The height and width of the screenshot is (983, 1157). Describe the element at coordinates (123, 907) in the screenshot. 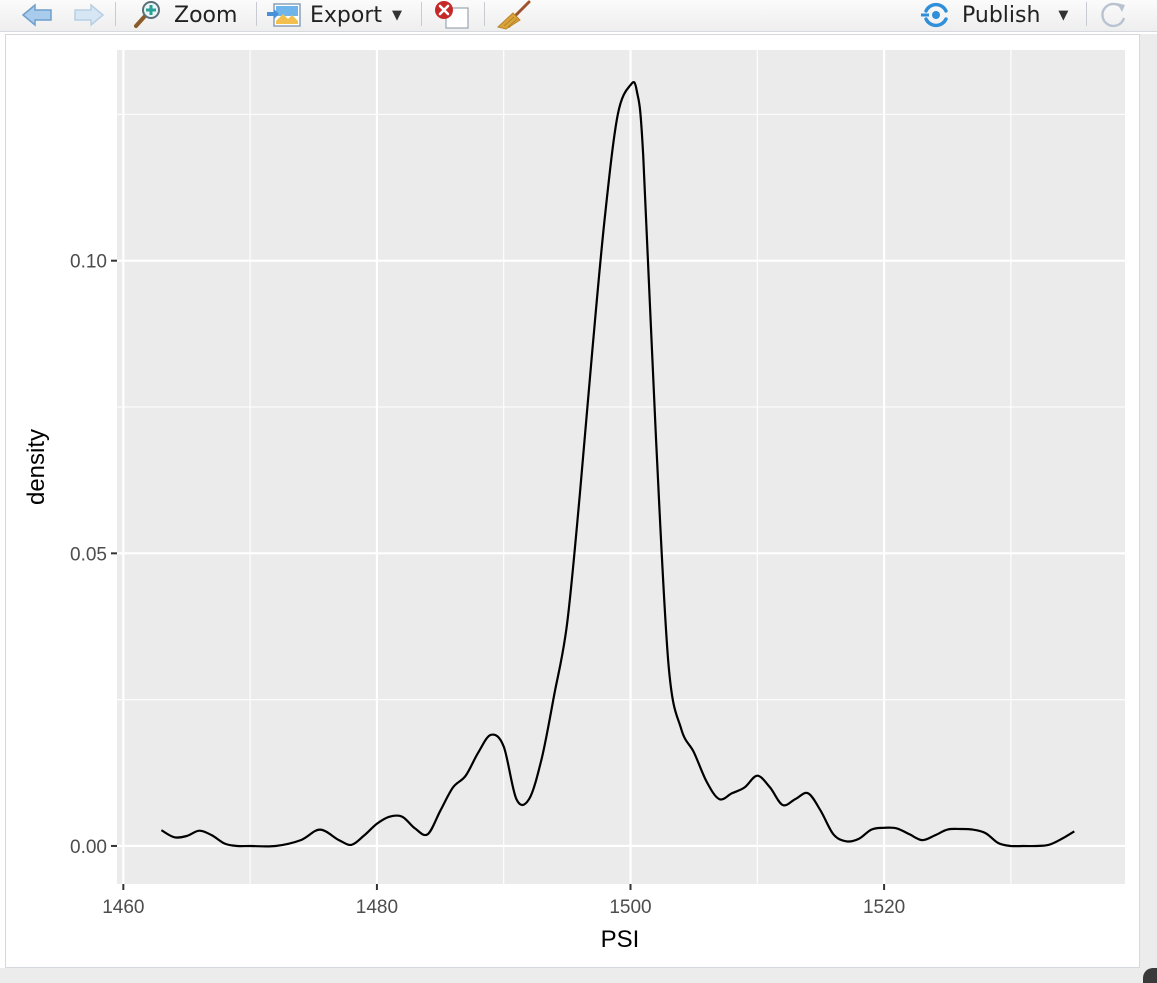

I see `x-tick-label: 1460` at that location.